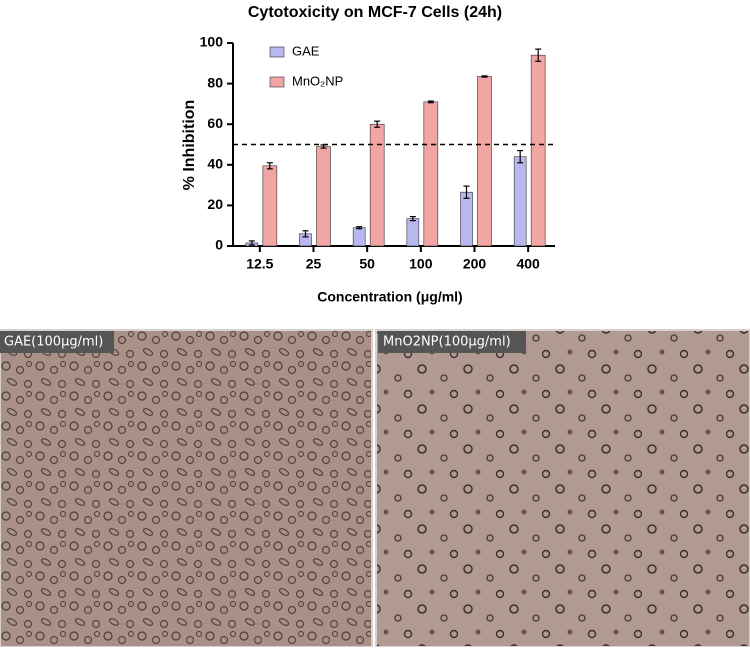  Describe the element at coordinates (421, 264) in the screenshot. I see `x-tick-label: 100` at that location.